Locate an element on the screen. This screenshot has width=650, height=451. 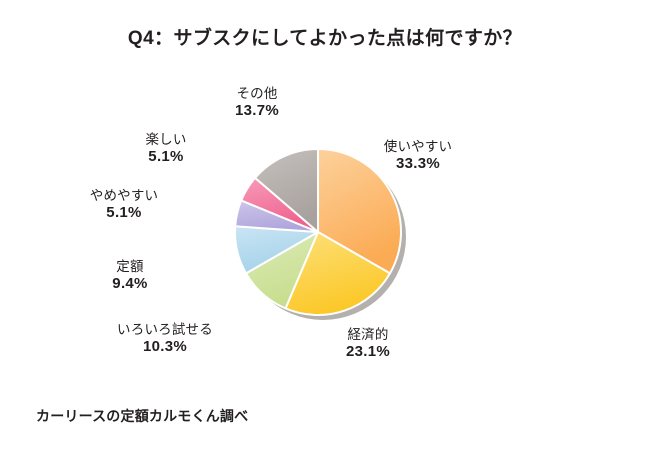
pie-slice-label: 経済的 23.1% is located at coordinates (368, 344).